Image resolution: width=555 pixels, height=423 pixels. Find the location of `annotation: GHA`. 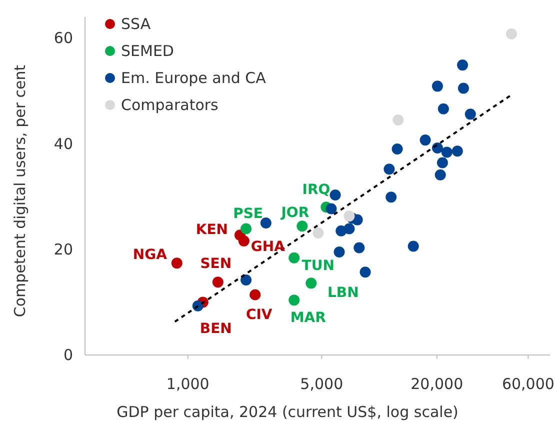

annotation: GHA is located at coordinates (268, 246).